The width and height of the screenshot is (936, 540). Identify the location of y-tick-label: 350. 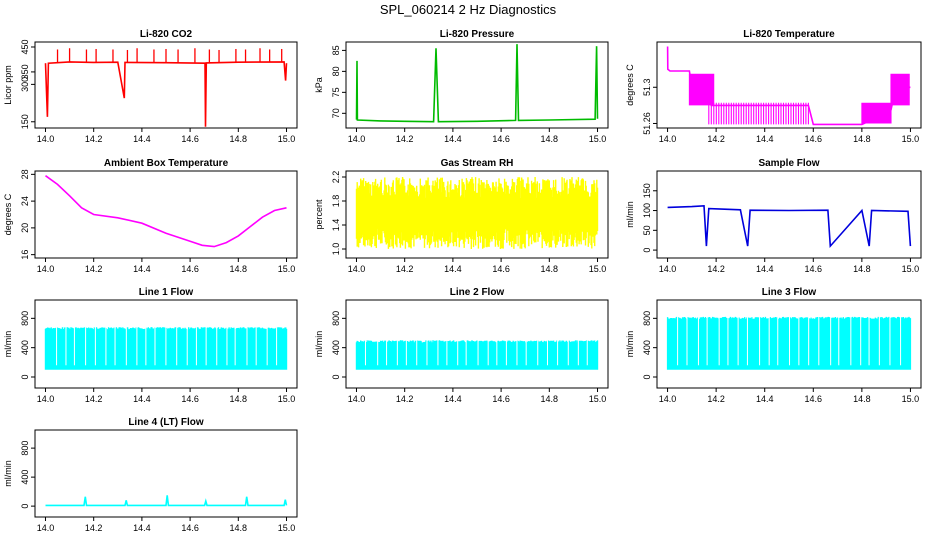
(25, 71).